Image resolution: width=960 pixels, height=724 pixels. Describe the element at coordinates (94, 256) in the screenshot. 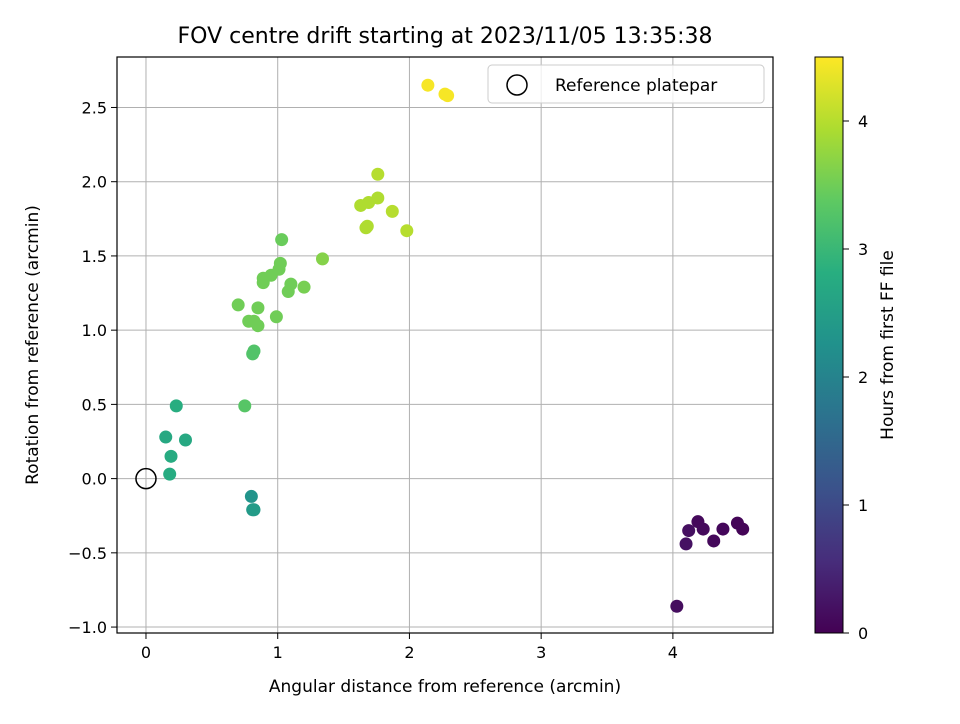

I see `y-tick-label: 1.5` at that location.